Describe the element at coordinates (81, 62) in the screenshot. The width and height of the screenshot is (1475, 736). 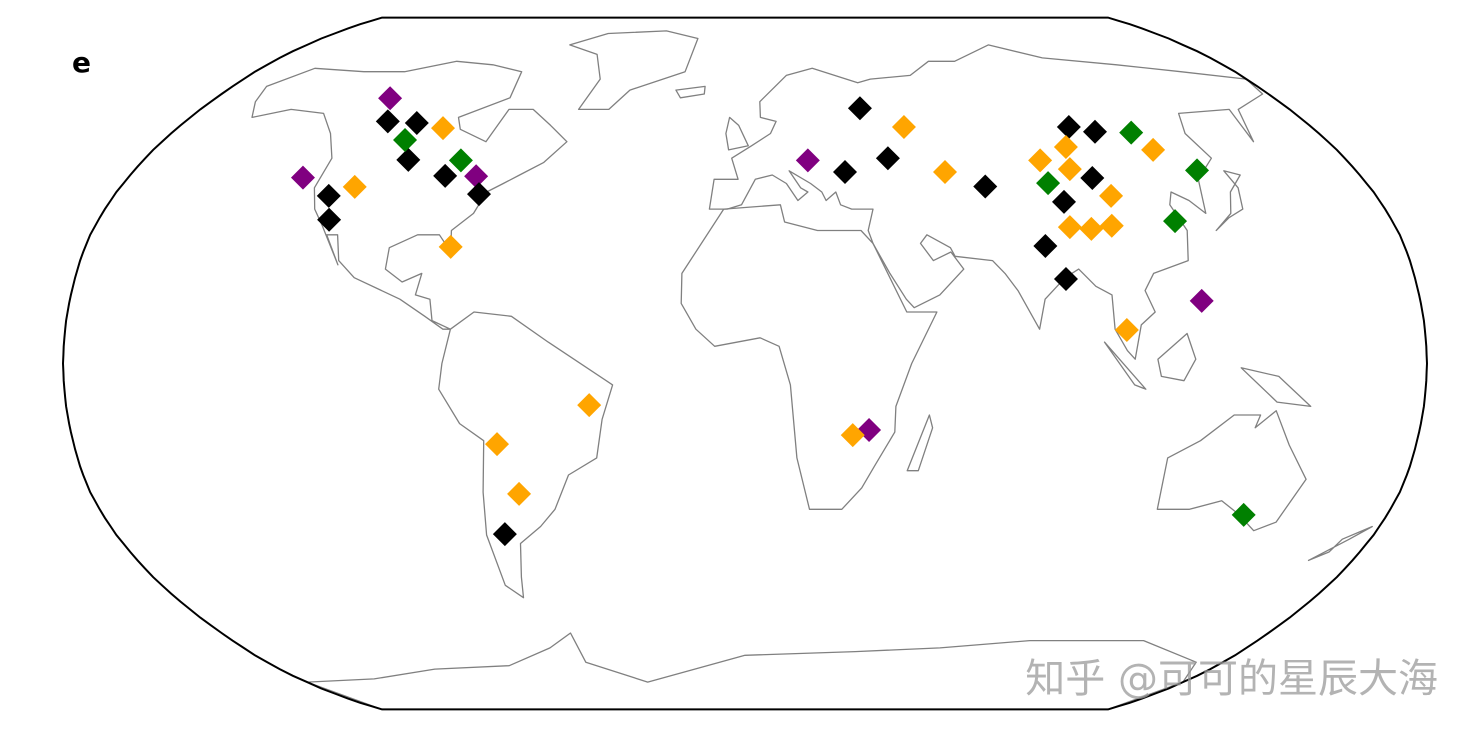
I see `panel-label: e` at that location.